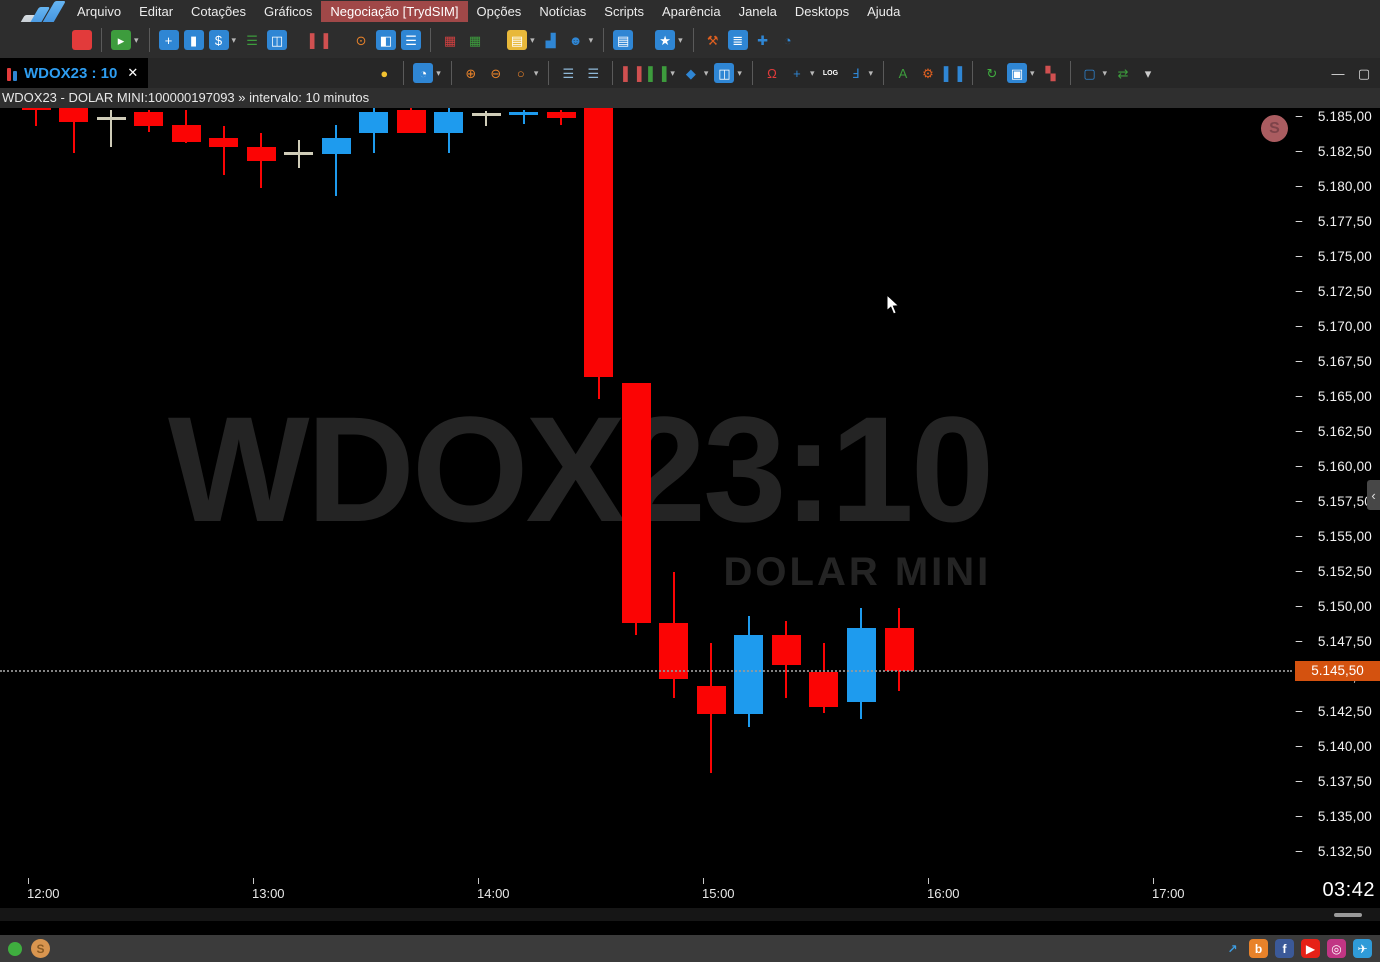  What do you see at coordinates (423, 73) in the screenshot?
I see `interval-clock-icon: ◔` at bounding box center [423, 73].